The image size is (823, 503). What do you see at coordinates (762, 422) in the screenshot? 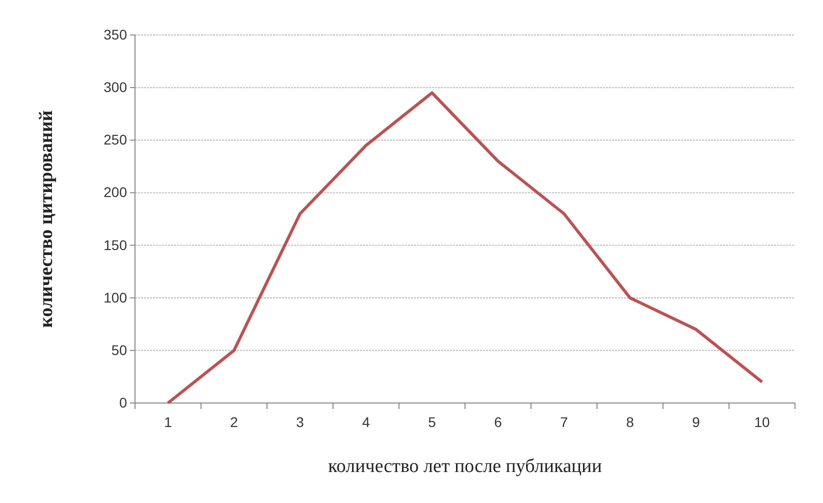
I see `x-tick-label: 10` at bounding box center [762, 422].